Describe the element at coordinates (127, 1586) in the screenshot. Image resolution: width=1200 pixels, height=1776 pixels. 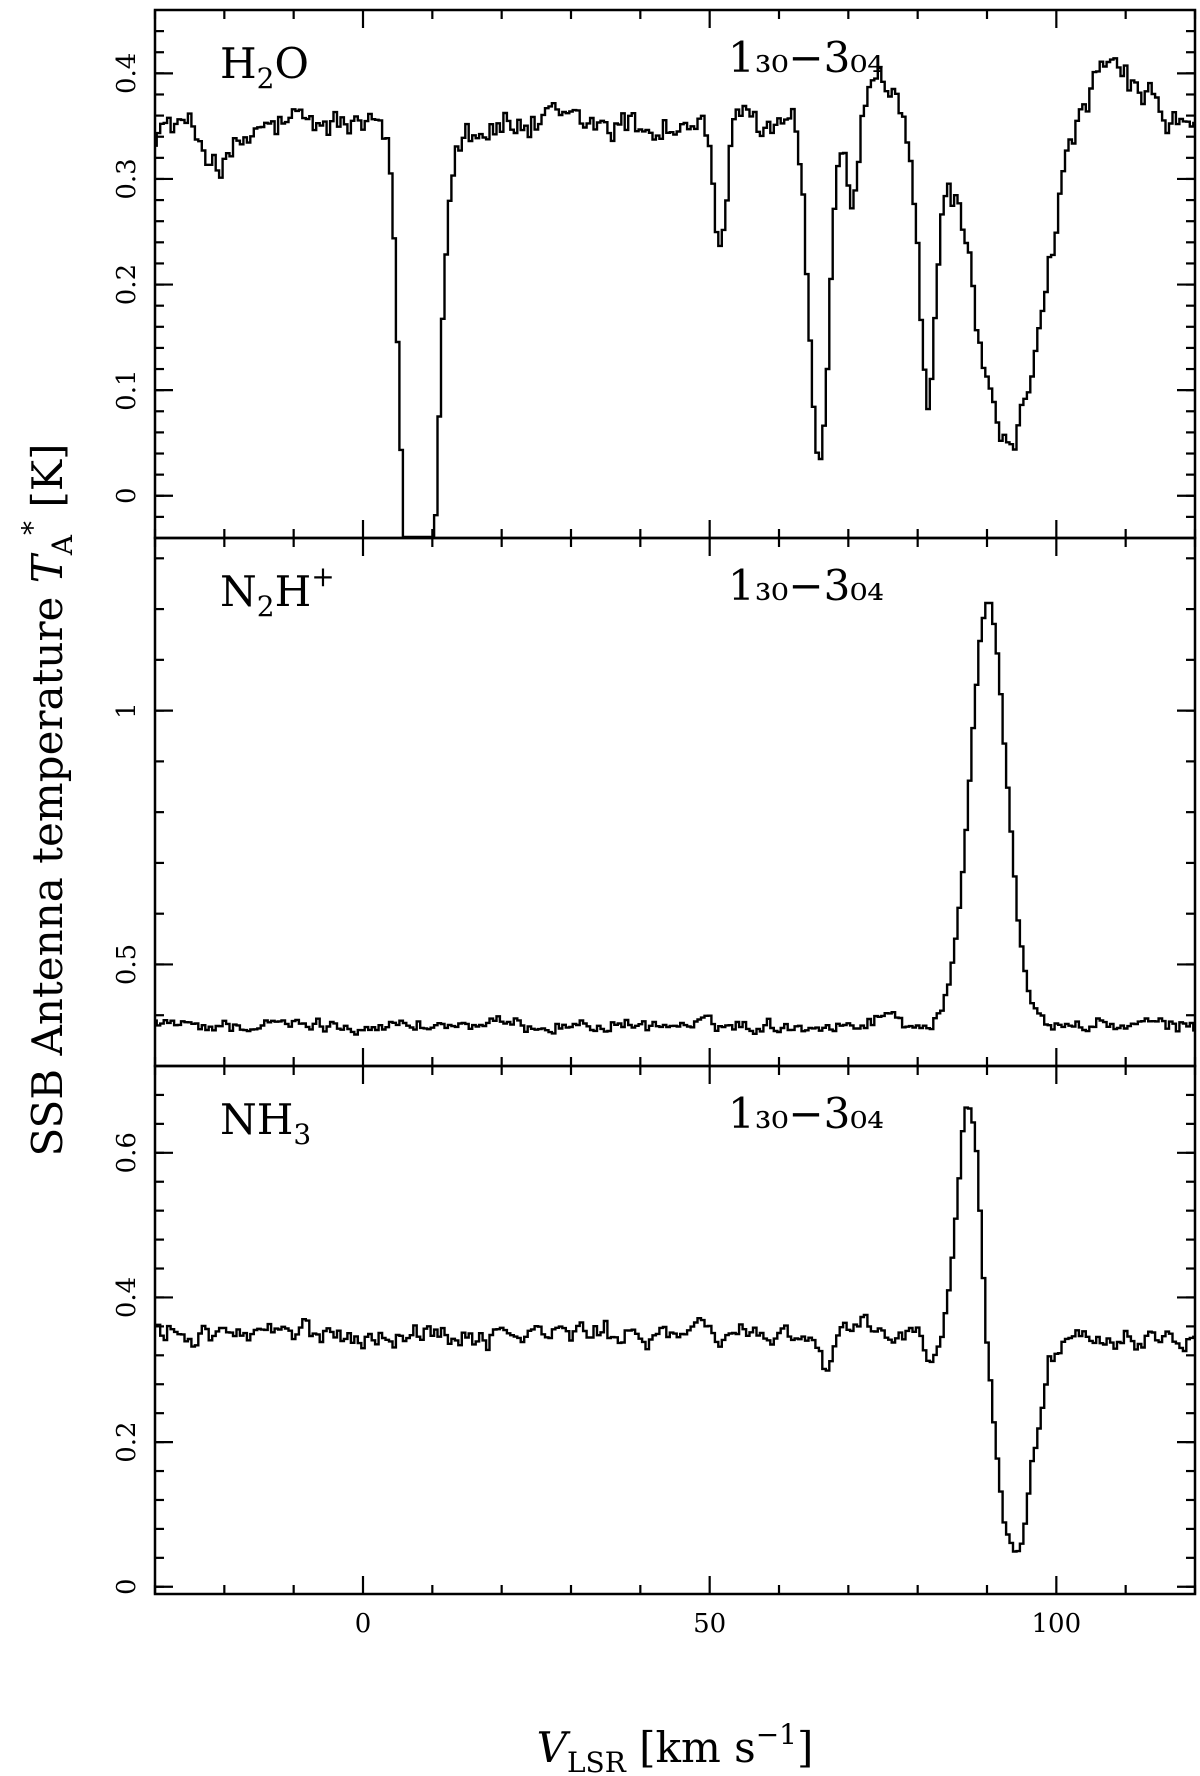
I see `y-tick-label-p2: 0` at that location.